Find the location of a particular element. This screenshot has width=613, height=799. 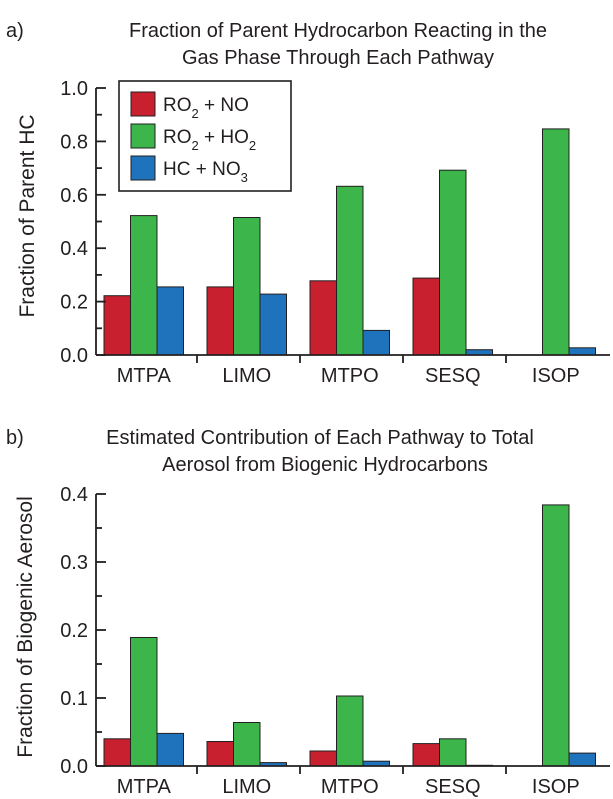

legend-label-ro2-ho2: RO2 + HO2 is located at coordinates (209, 140).